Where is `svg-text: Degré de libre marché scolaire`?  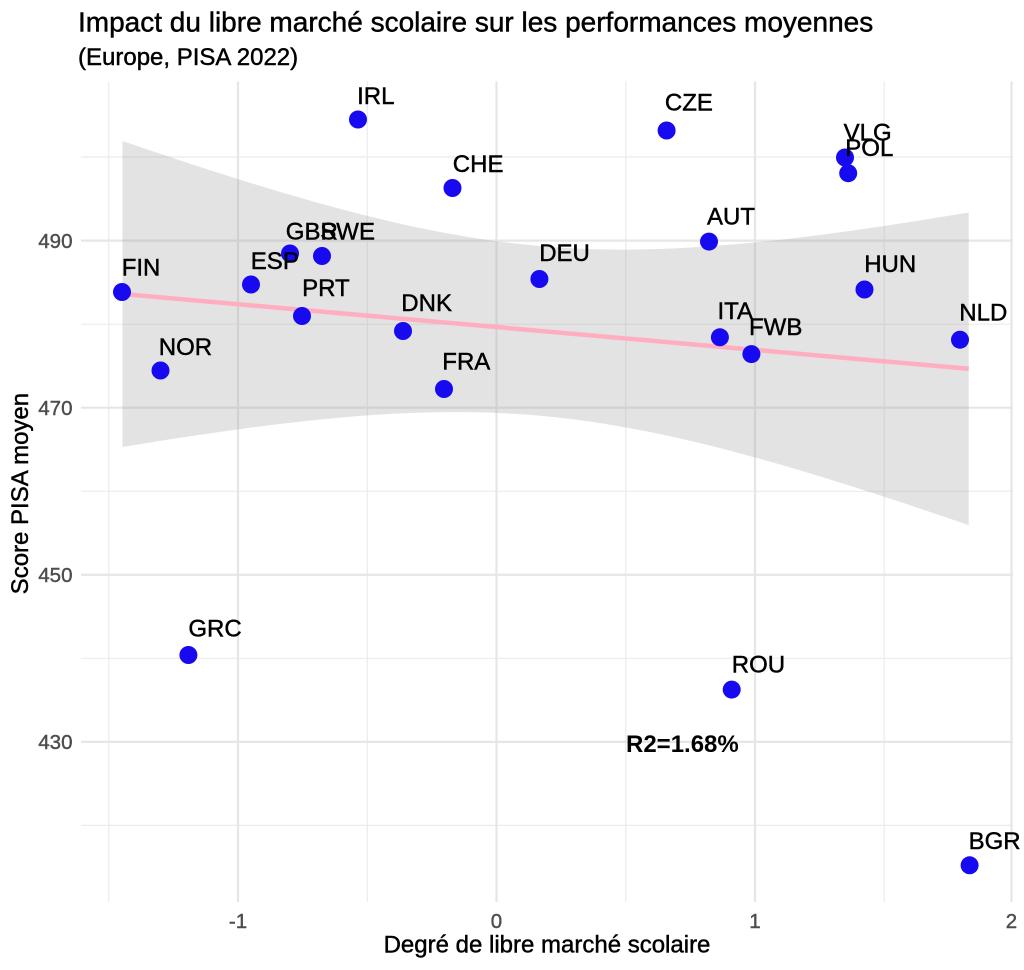 svg-text: Degré de libre marché scolaire is located at coordinates (547, 945).